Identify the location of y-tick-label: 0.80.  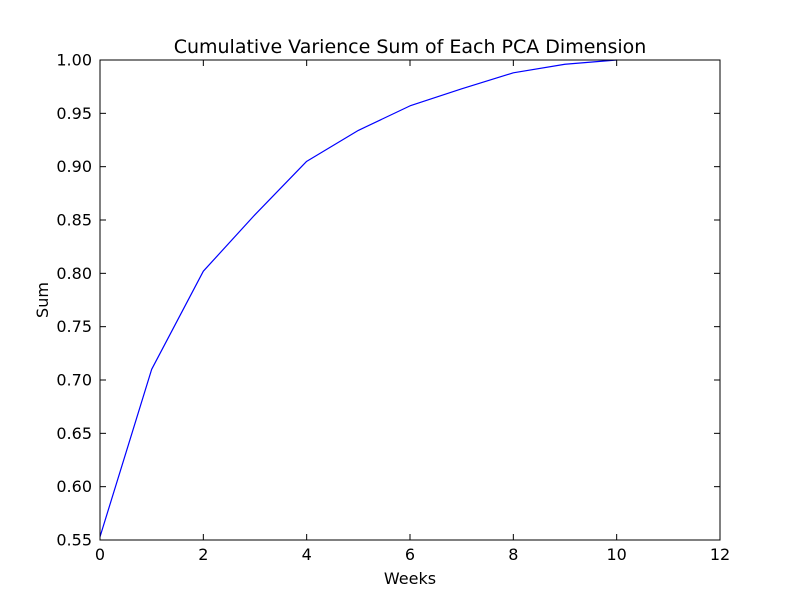
(74, 273).